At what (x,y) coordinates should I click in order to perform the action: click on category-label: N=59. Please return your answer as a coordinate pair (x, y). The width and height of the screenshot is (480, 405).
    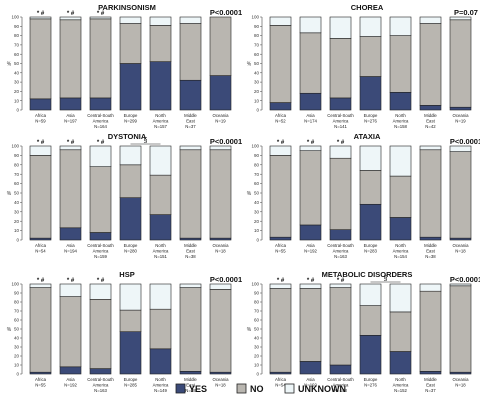
    Looking at the image, I should click on (40, 121).